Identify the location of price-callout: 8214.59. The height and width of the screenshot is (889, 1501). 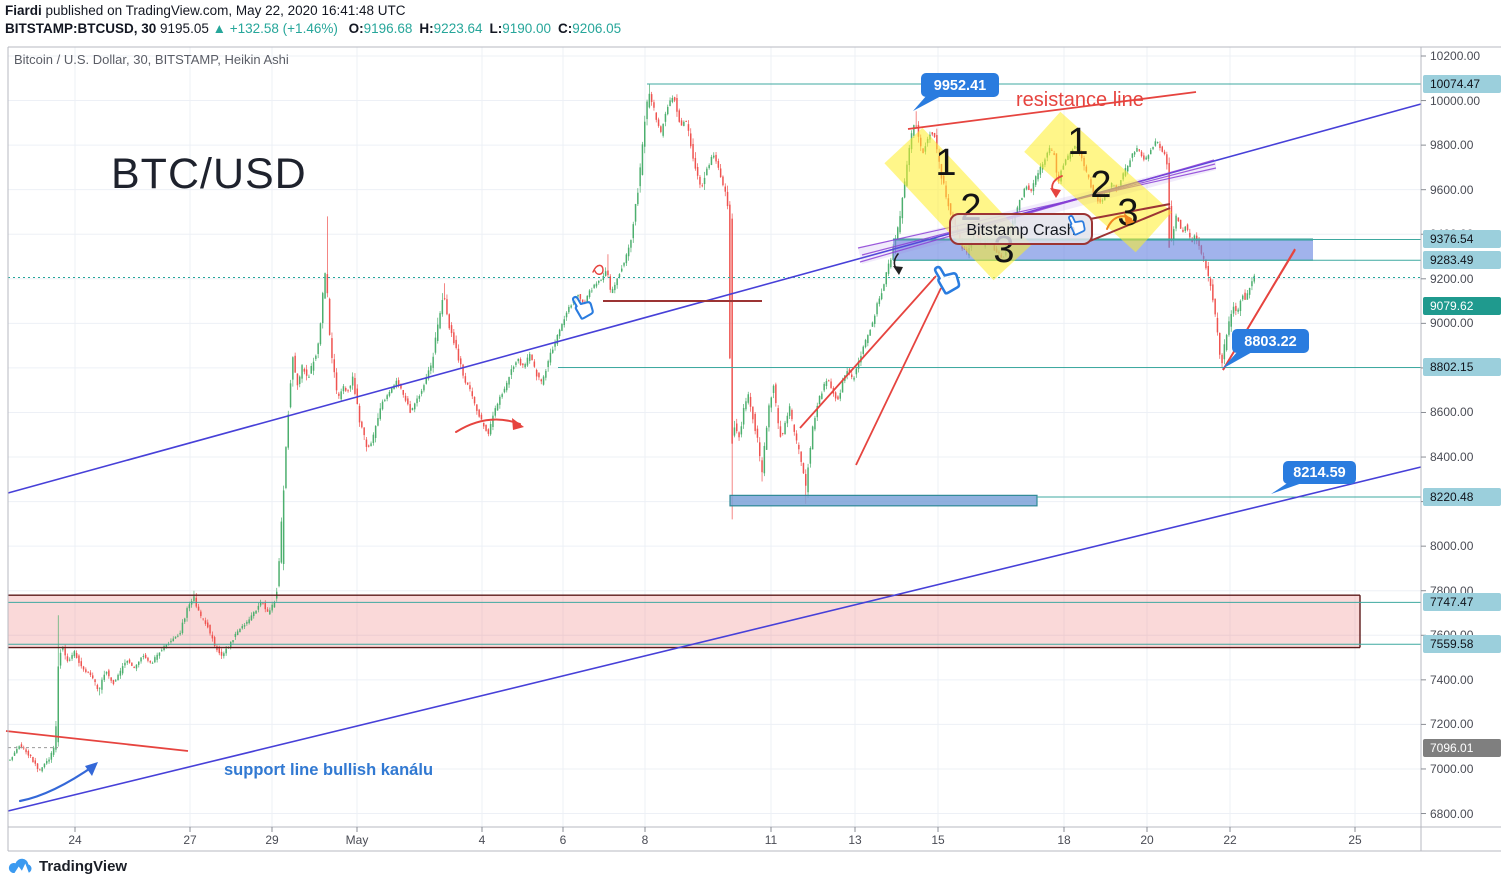
(1313, 477).